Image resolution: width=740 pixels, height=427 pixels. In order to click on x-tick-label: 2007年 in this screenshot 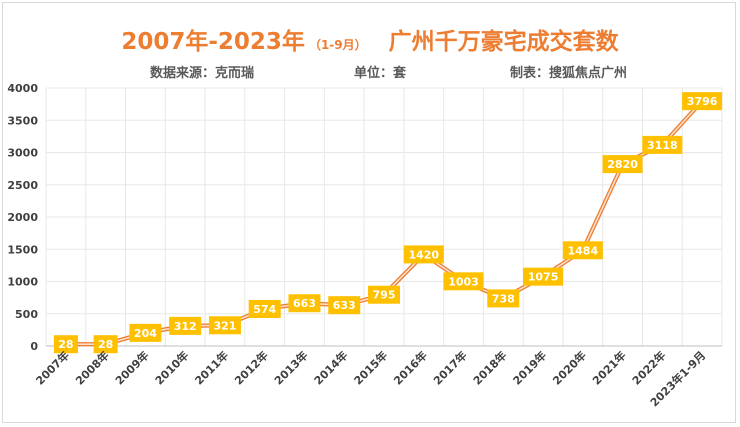, I will do `click(52, 367)`.